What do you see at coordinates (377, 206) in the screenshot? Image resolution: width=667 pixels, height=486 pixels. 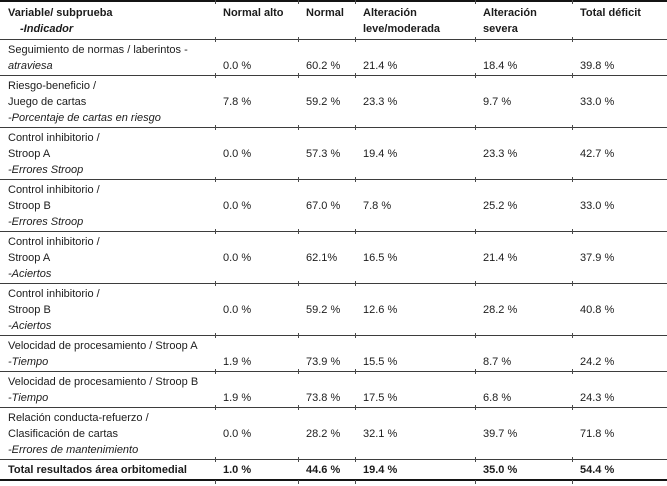 I see `value-text: 7.8 %` at bounding box center [377, 206].